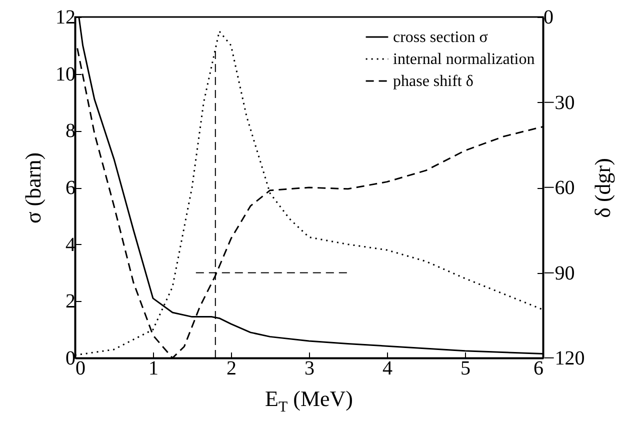 The height and width of the screenshot is (427, 639). Describe the element at coordinates (564, 359) in the screenshot. I see `y2-tick-label: −120` at that location.